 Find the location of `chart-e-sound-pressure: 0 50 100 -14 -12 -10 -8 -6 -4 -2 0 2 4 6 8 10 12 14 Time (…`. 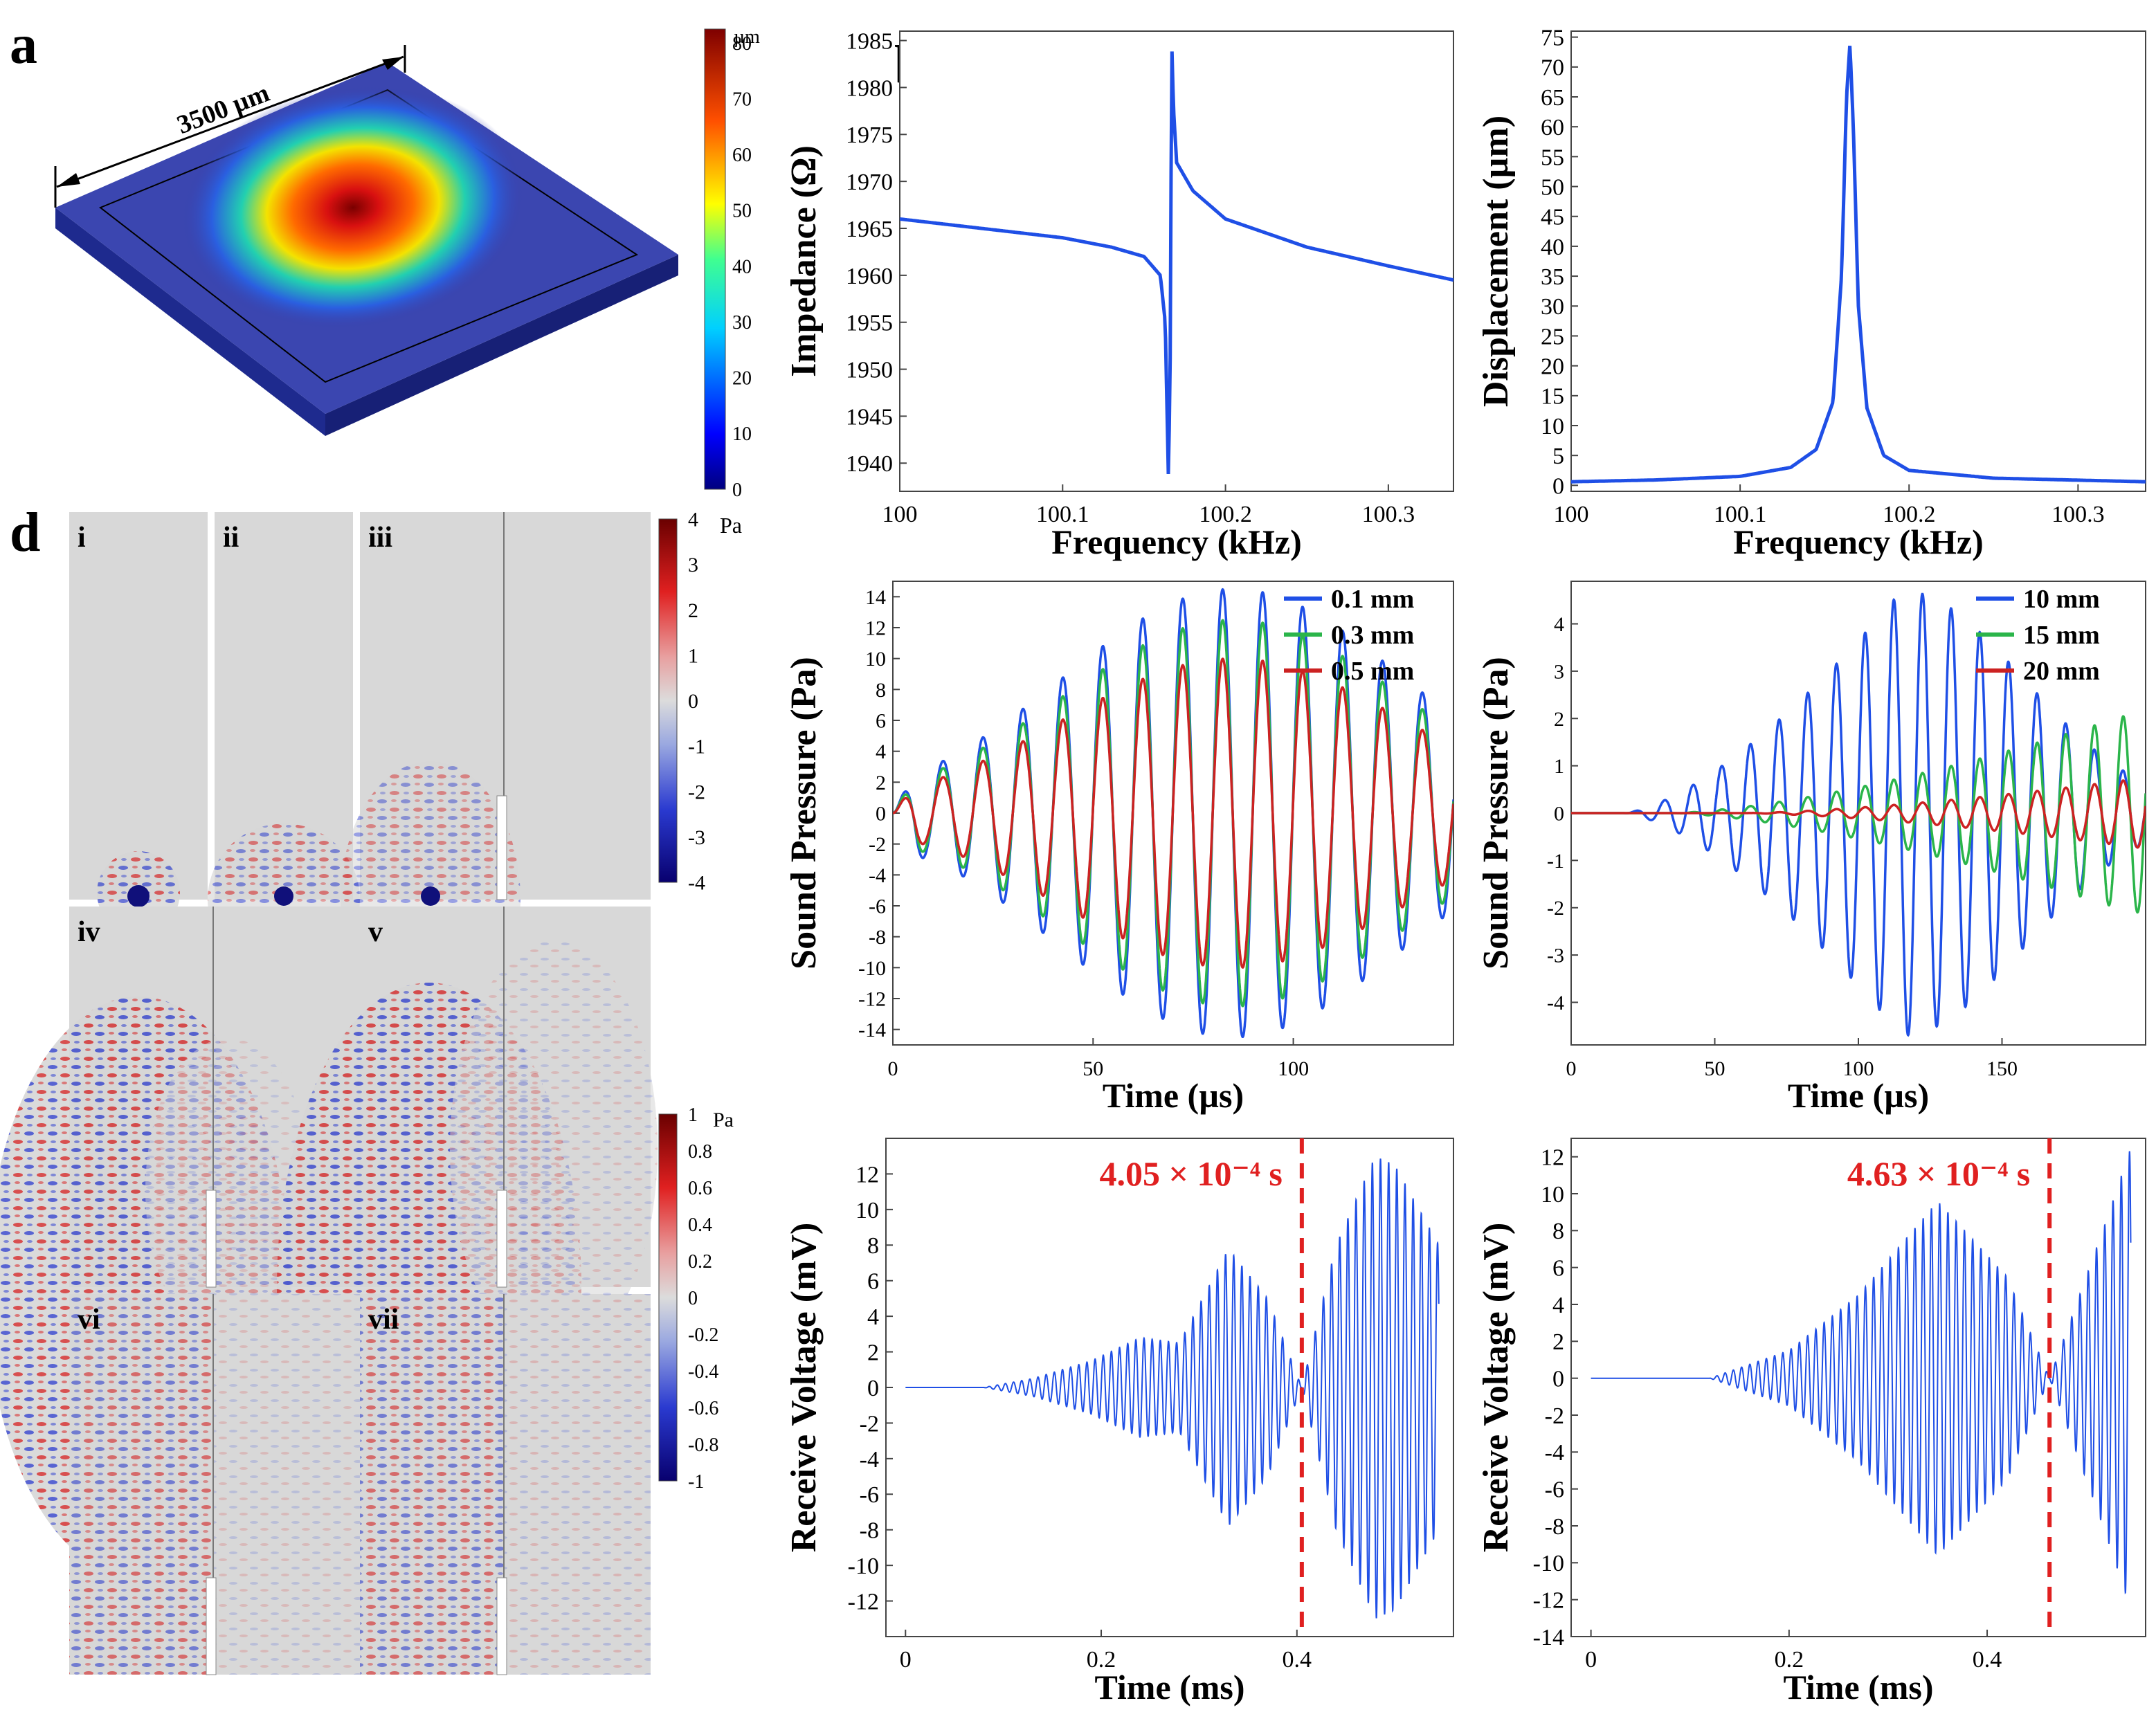

chart-e-sound-pressure: 0 50 100 -14 -12 -10 -8 -6 -4 -2 0 2 4 6 8 10 12 14 Time (… is located at coordinates (1119, 848).